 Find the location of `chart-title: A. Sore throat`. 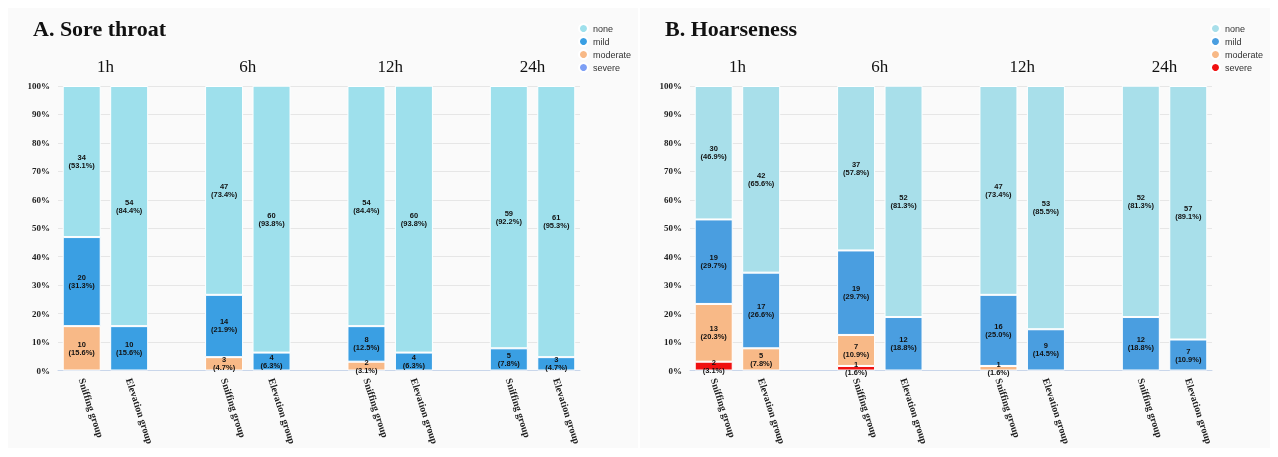

chart-title: A. Sore throat is located at coordinates (100, 28).